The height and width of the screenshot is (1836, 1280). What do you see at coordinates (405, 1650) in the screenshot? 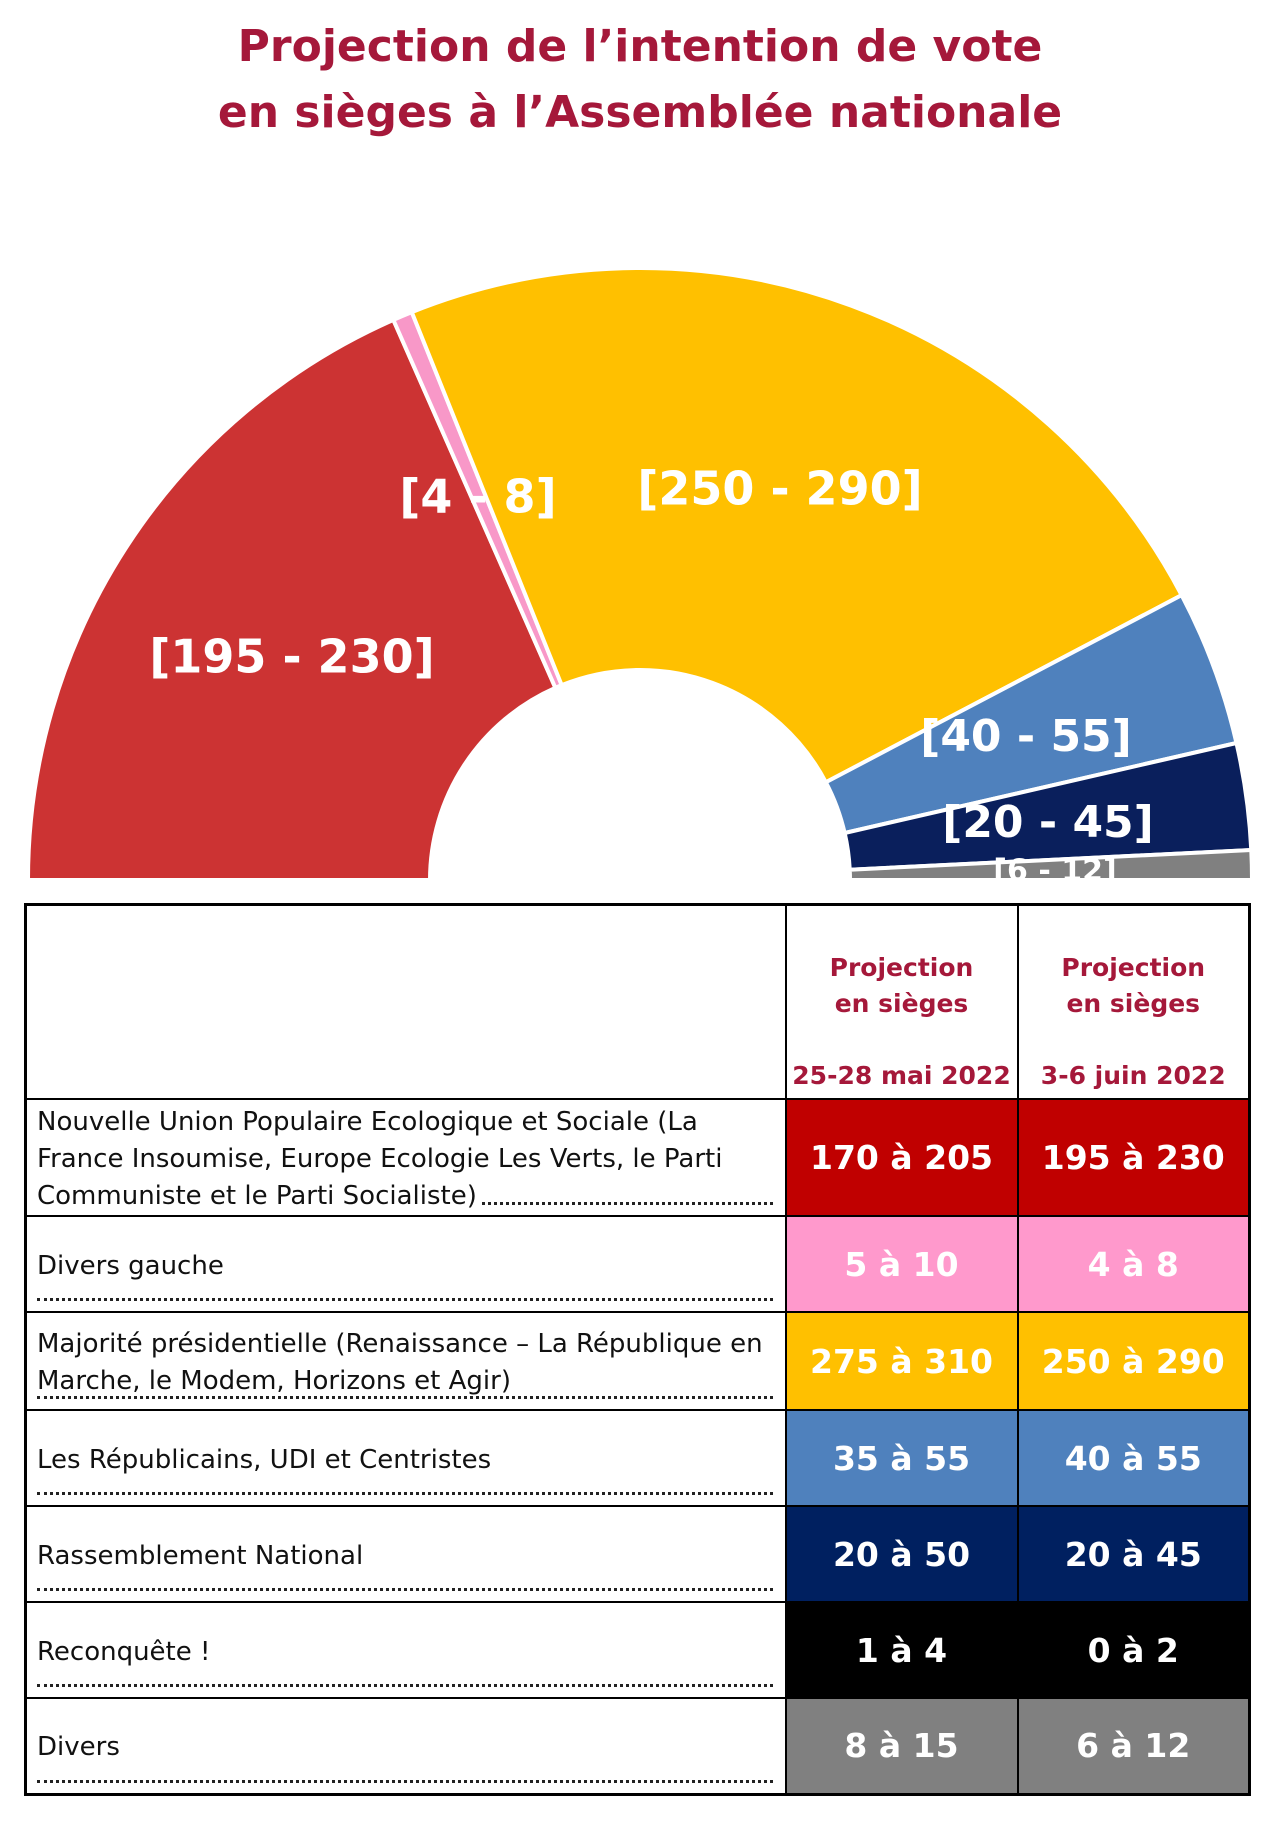
I see `party-name-cell: Reconquête !` at bounding box center [405, 1650].